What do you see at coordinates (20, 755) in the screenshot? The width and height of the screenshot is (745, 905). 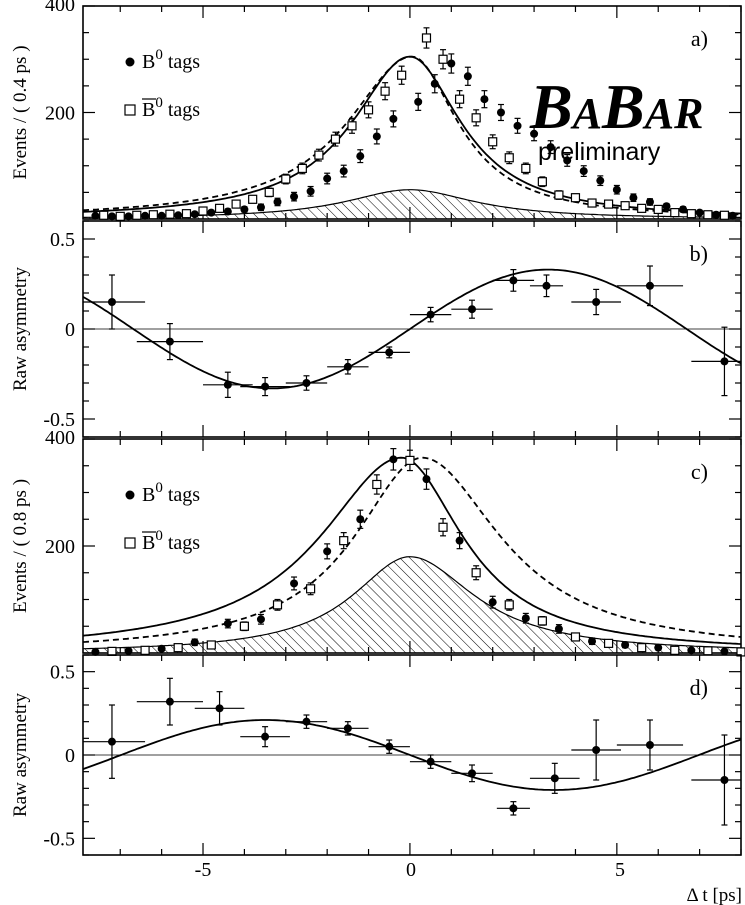 I see `y-axis-label: Raw asymmetry` at bounding box center [20, 755].